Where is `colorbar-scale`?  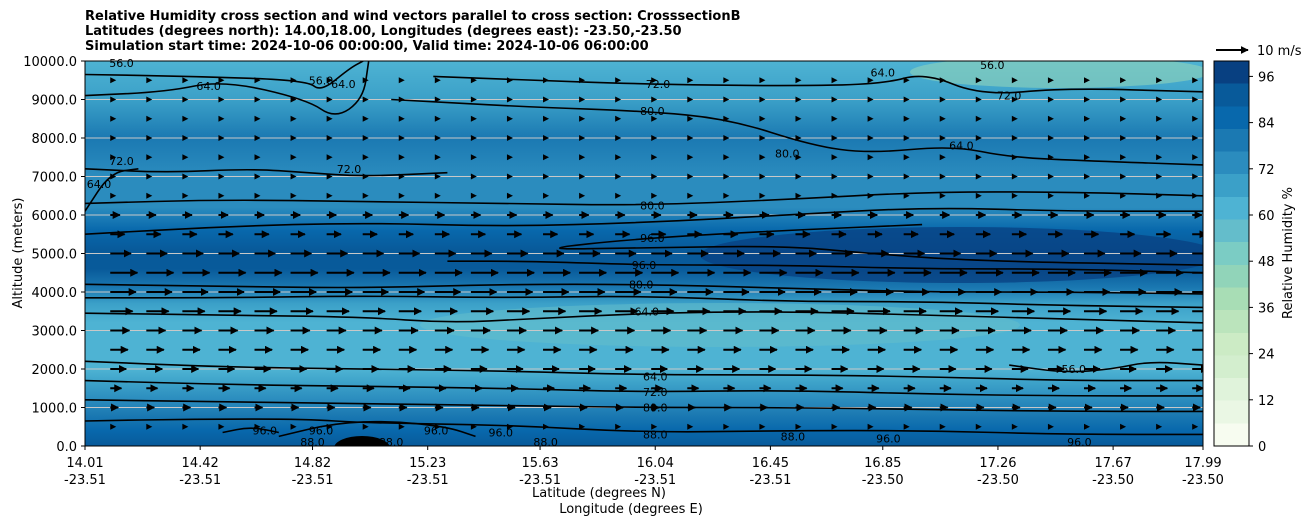 colorbar-scale is located at coordinates (1231, 253).